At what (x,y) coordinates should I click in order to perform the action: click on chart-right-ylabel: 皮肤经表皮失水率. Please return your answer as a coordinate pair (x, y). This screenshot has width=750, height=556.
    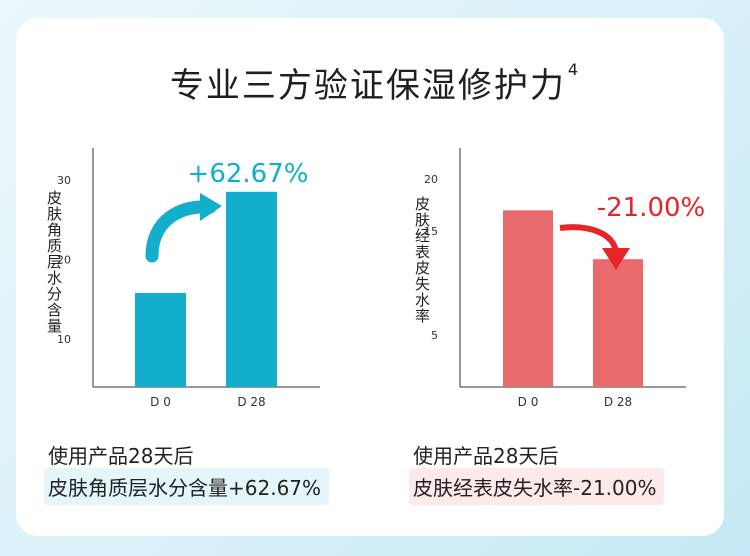
    Looking at the image, I should click on (422, 260).